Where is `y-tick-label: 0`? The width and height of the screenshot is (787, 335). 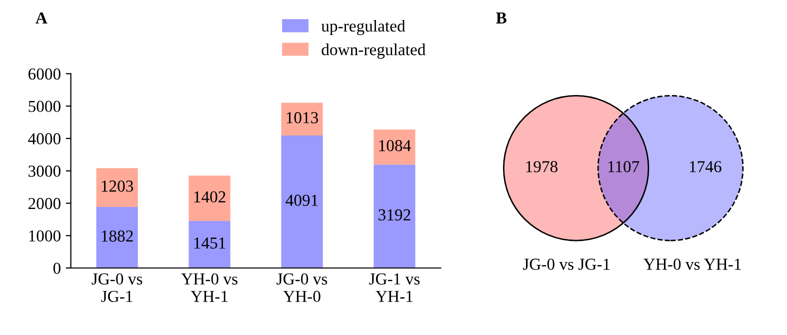
y-tick-label: 0 is located at coordinates (56, 268).